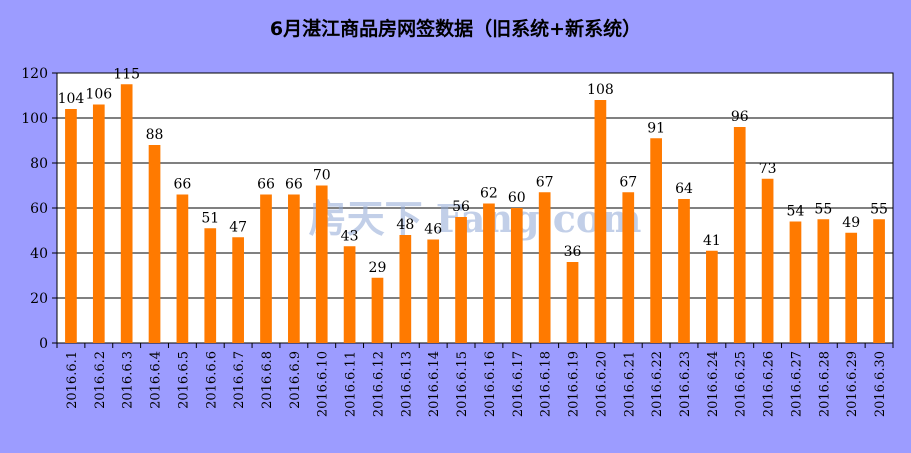  What do you see at coordinates (741, 384) in the screenshot?
I see `x-tick-label: 2016.6.25` at bounding box center [741, 384].